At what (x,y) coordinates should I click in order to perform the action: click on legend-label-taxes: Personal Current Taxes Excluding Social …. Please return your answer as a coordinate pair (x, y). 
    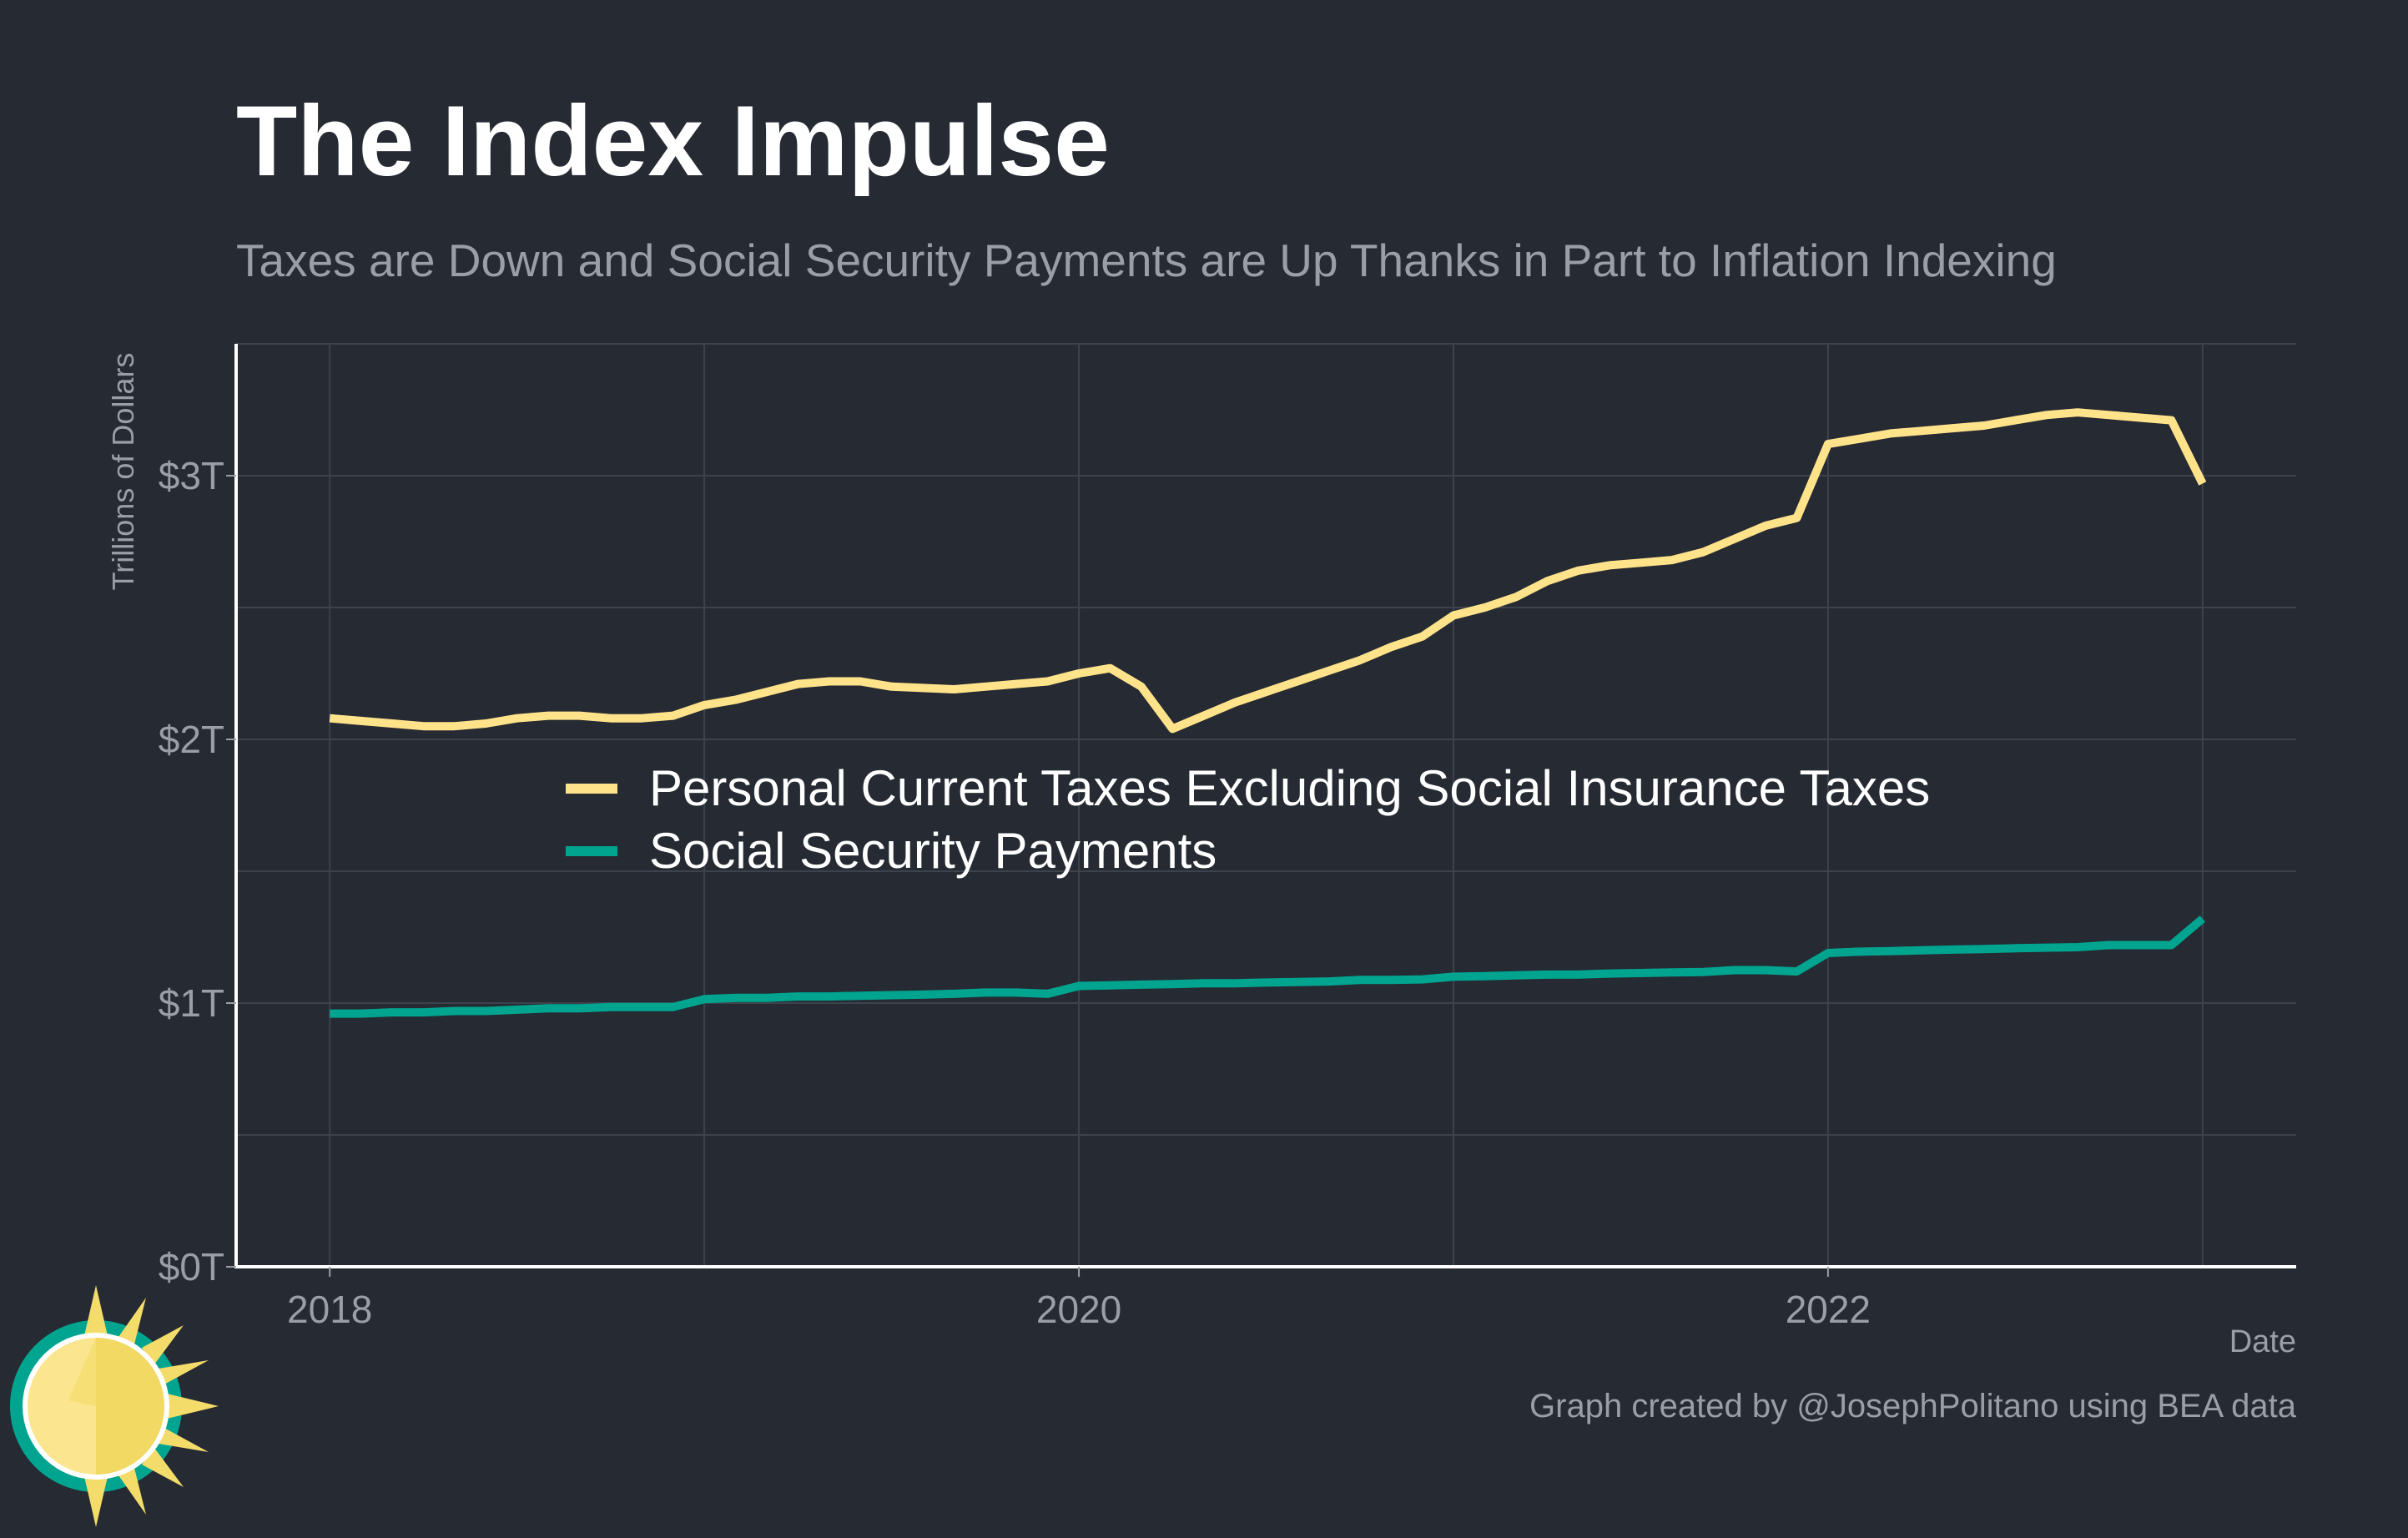
    Looking at the image, I should click on (1289, 788).